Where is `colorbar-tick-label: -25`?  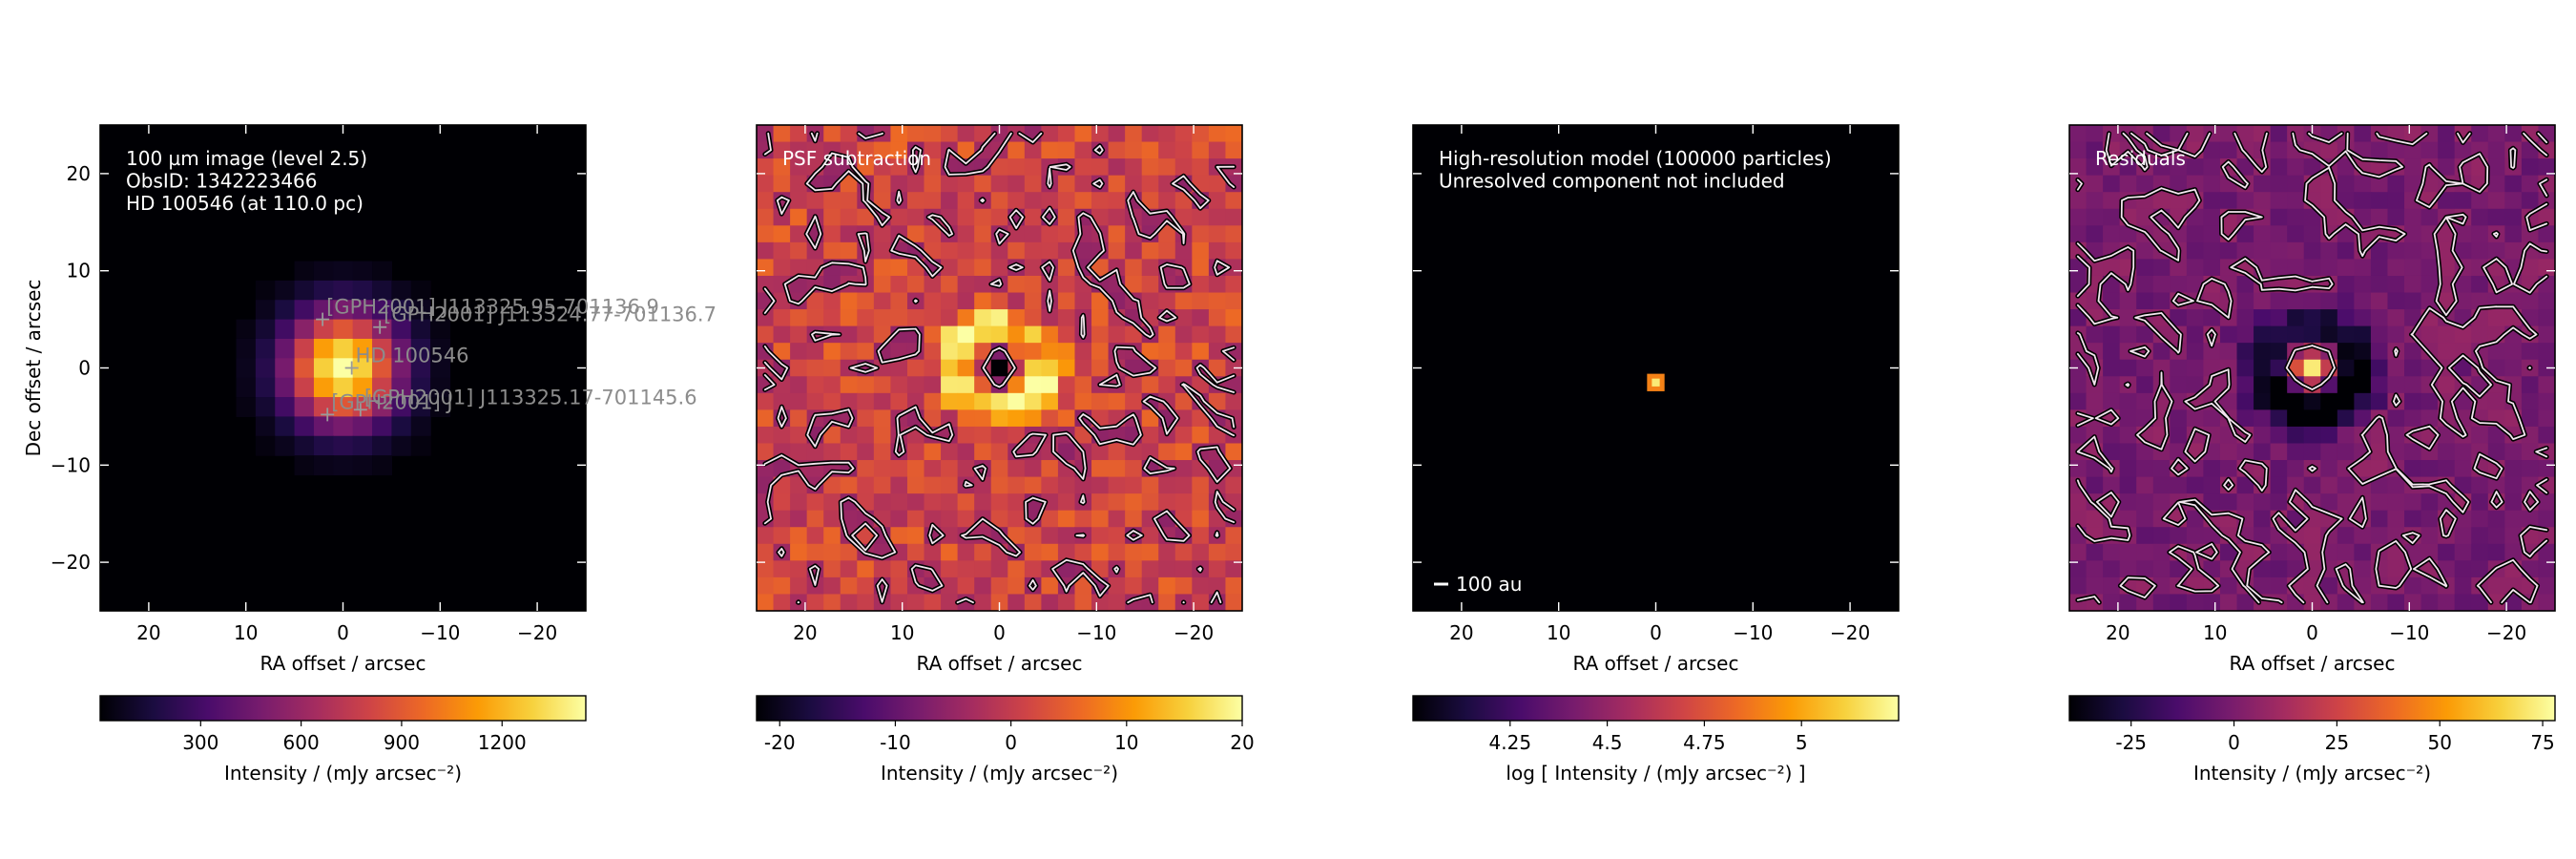 colorbar-tick-label: -25 is located at coordinates (2131, 742).